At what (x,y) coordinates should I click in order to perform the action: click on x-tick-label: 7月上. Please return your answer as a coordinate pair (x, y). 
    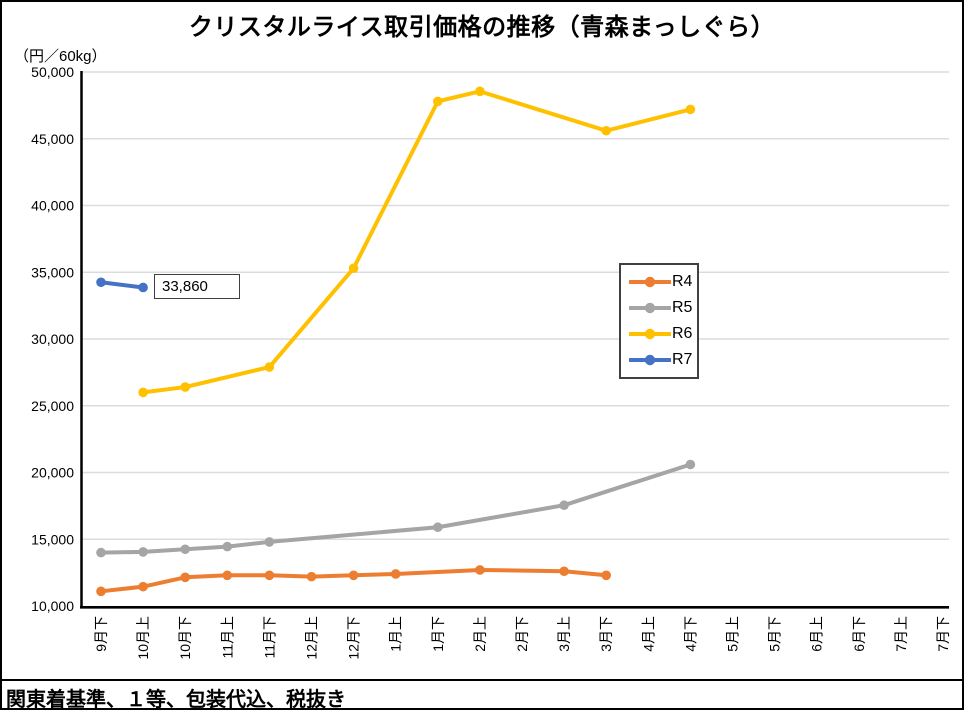
    Looking at the image, I should click on (901, 634).